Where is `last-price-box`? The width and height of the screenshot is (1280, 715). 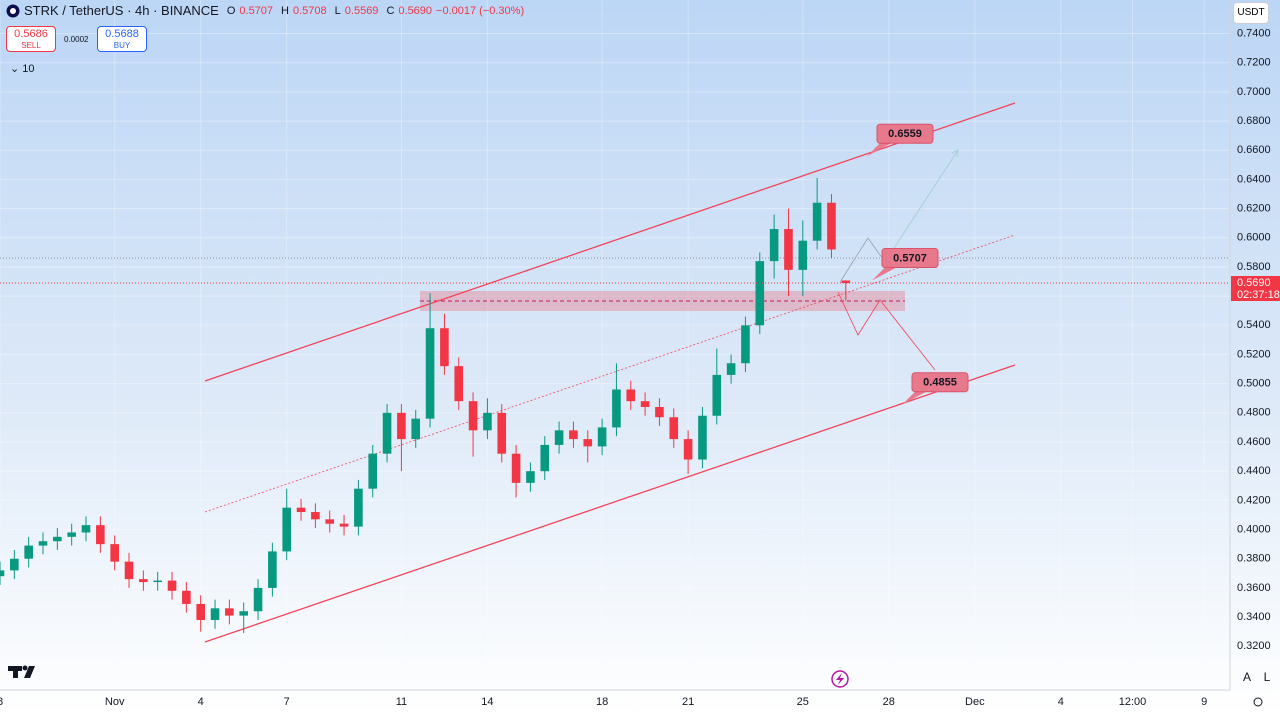 last-price-box is located at coordinates (1255, 289).